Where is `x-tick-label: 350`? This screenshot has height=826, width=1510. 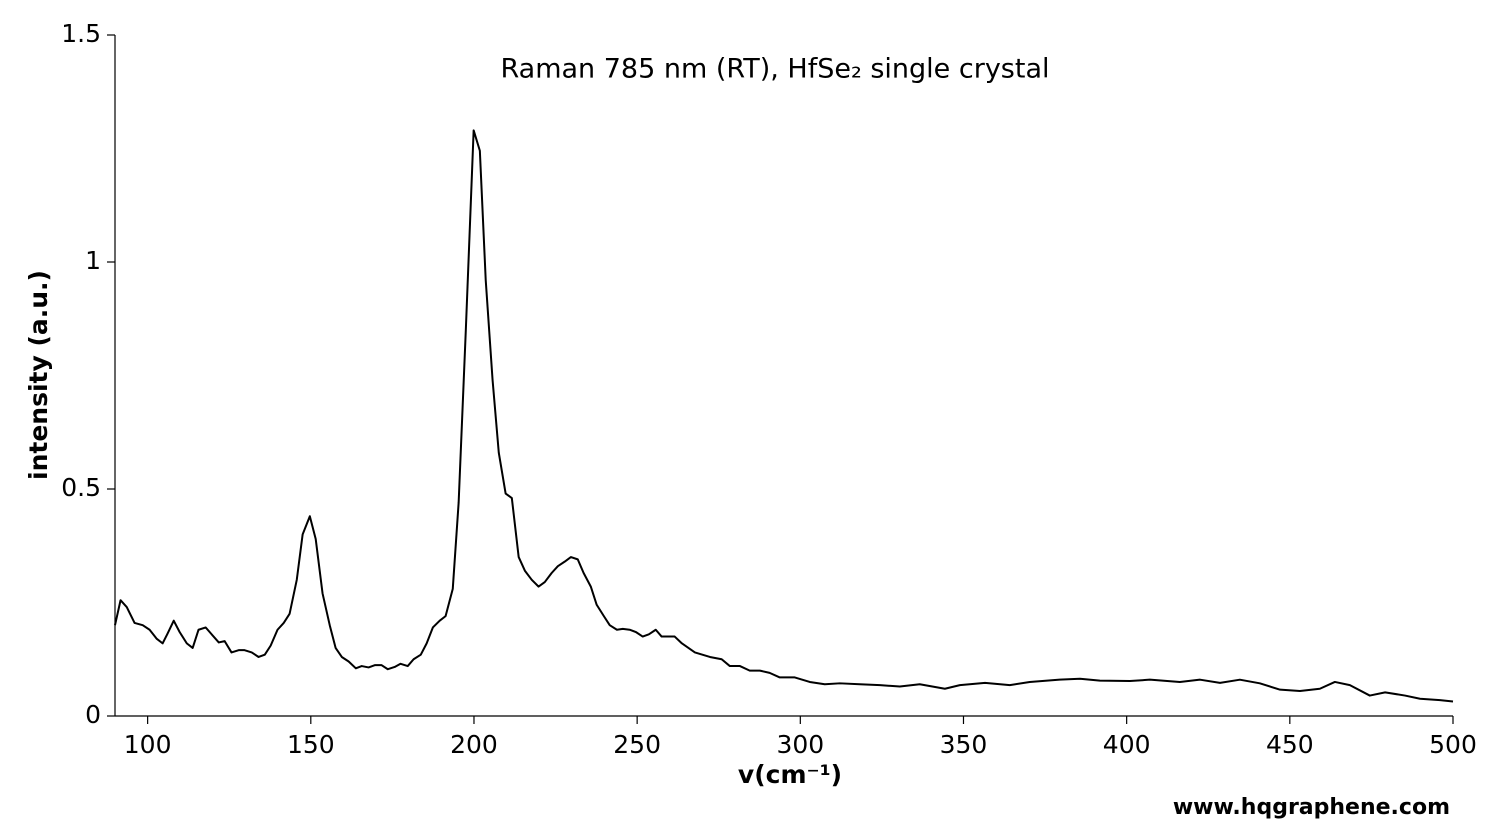 x-tick-label: 350 is located at coordinates (964, 744).